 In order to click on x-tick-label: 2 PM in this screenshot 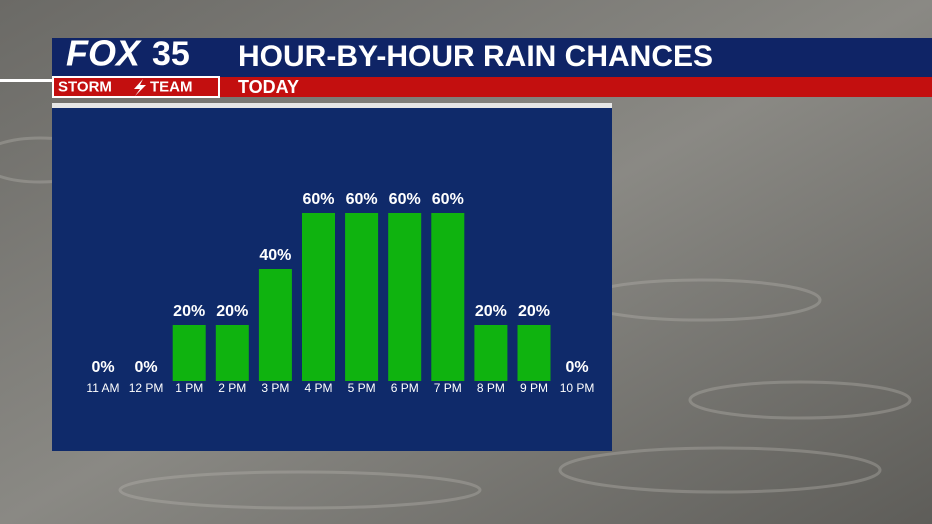, I will do `click(232, 388)`.